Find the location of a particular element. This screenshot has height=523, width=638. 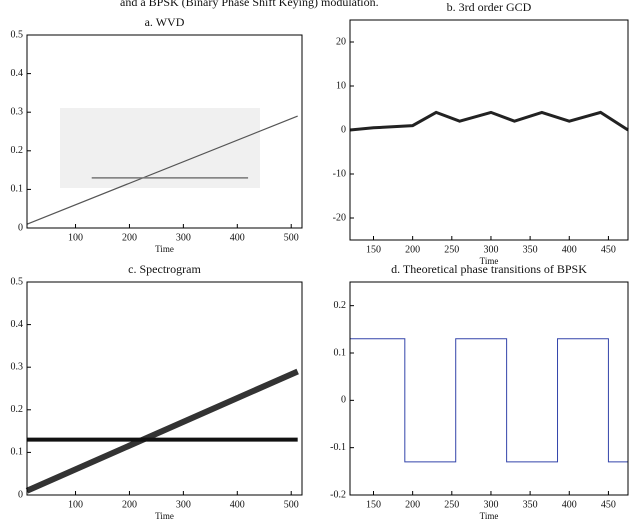

y-tick-label: -10 is located at coordinates (339, 173).